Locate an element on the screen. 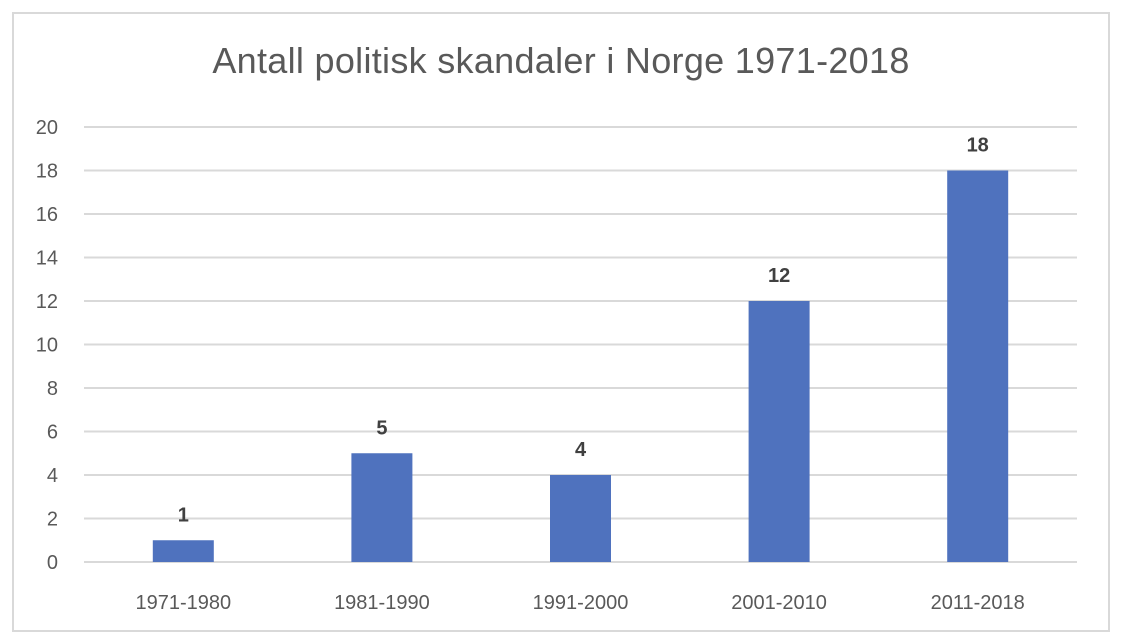 The image size is (1132, 644). x-tick-label: 1981-1990 is located at coordinates (382, 603).